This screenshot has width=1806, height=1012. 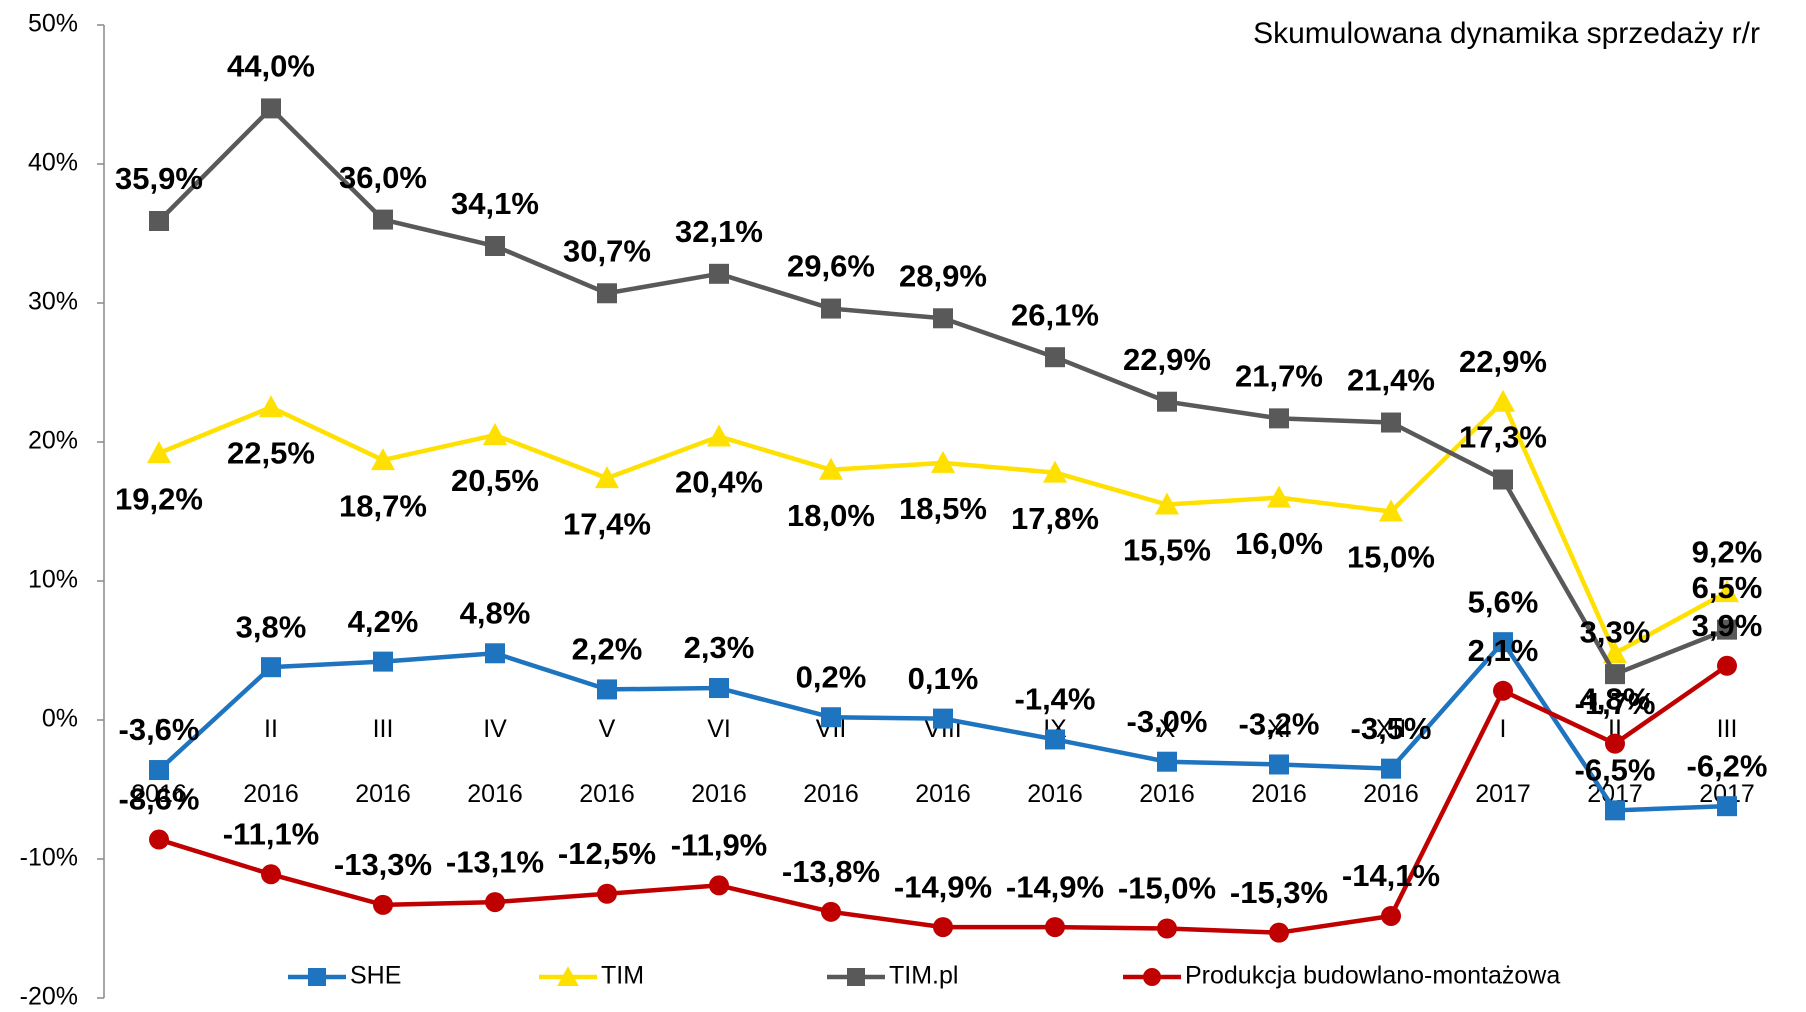 What do you see at coordinates (831, 266) in the screenshot?
I see `data-label: 29,6%` at bounding box center [831, 266].